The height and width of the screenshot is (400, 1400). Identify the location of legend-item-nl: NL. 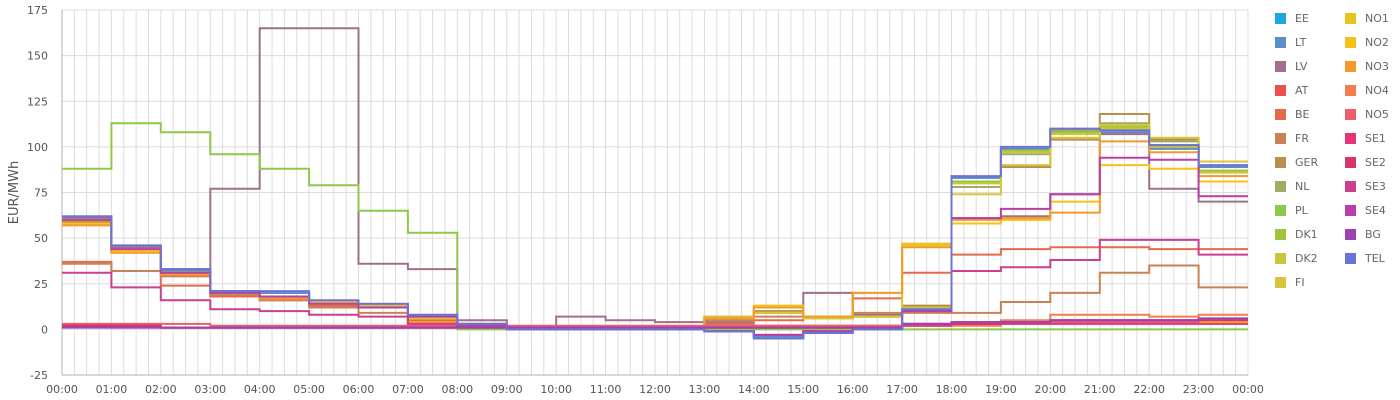
(1292, 186).